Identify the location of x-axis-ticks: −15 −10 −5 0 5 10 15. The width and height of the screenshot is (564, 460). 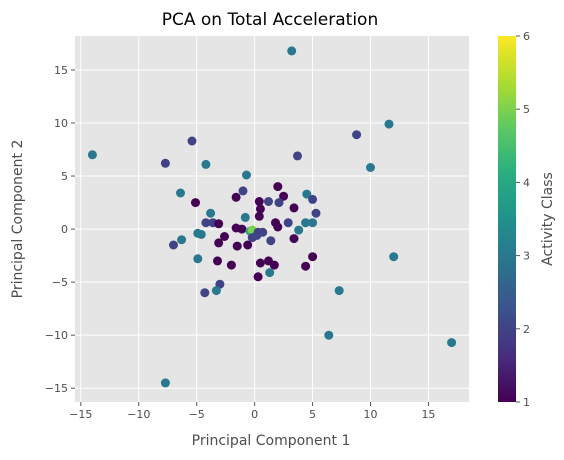
(252, 411).